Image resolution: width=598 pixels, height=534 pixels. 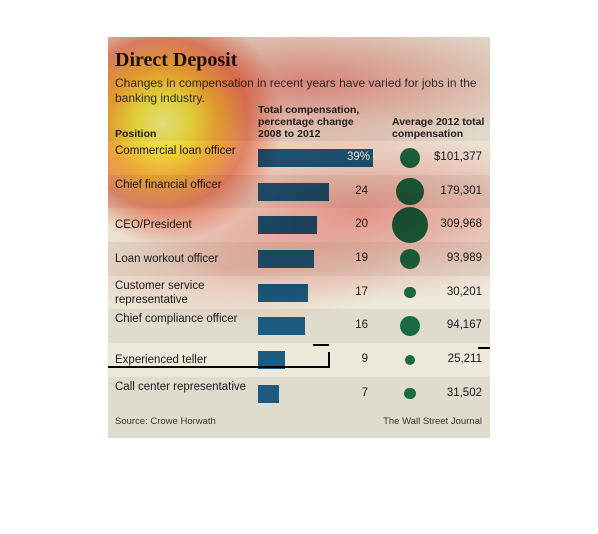 I want to click on compensation-value-label: $101,377, so click(x=458, y=156).